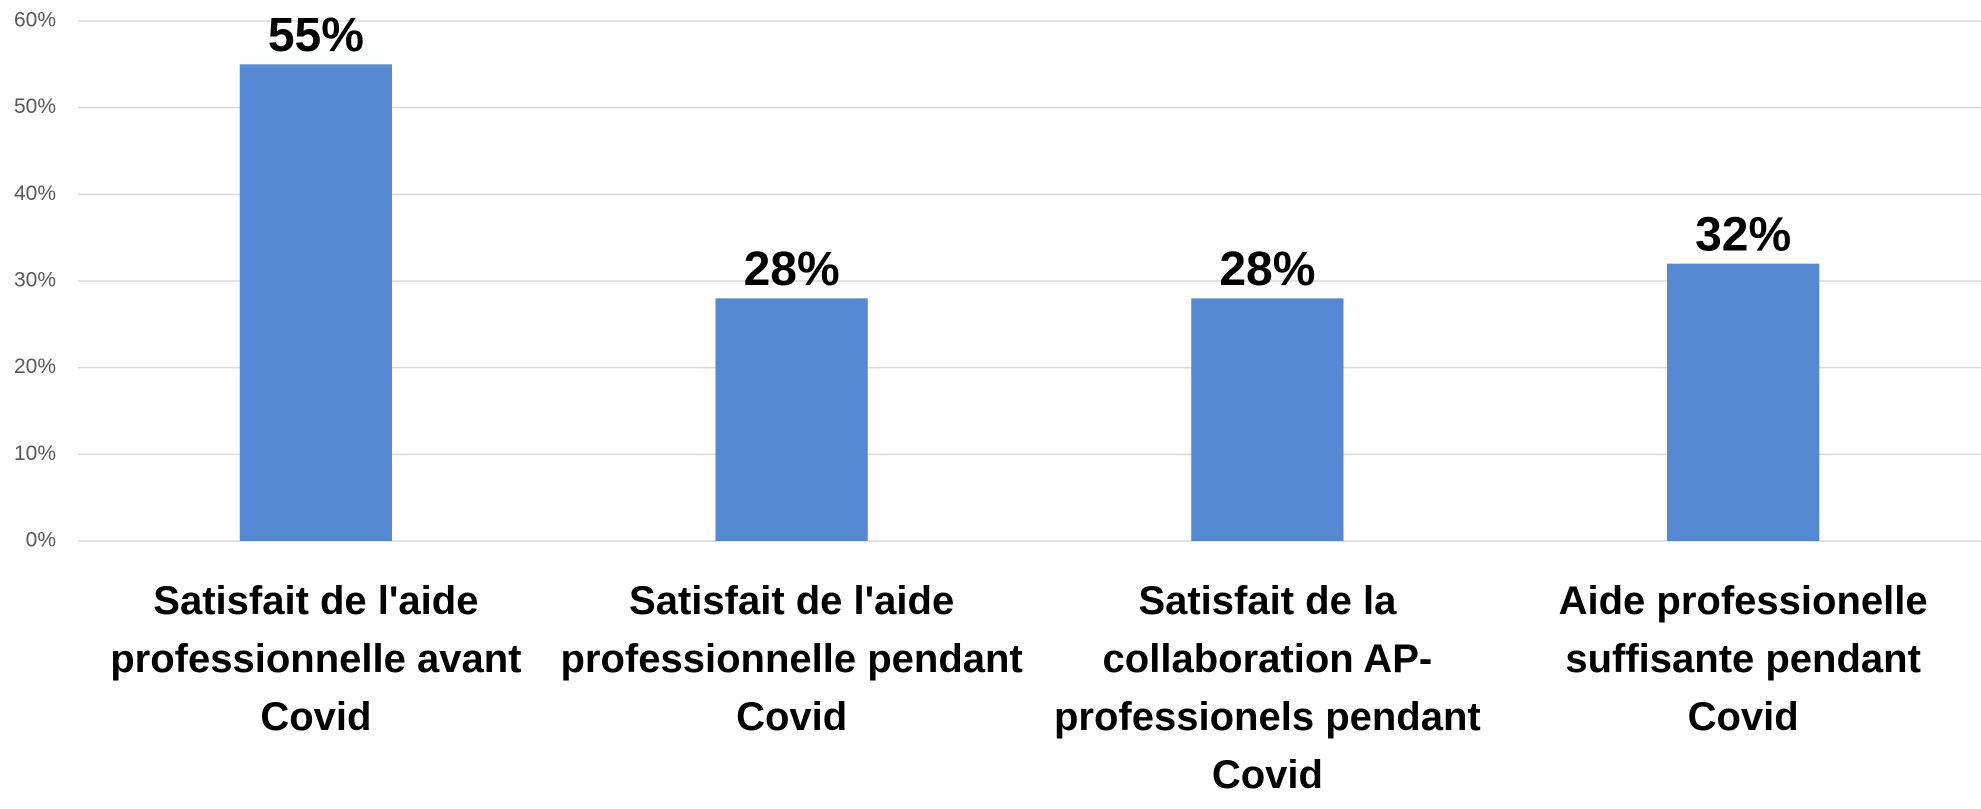 This screenshot has width=1981, height=809. What do you see at coordinates (35, 193) in the screenshot?
I see `y-tick-label: 40%` at bounding box center [35, 193].